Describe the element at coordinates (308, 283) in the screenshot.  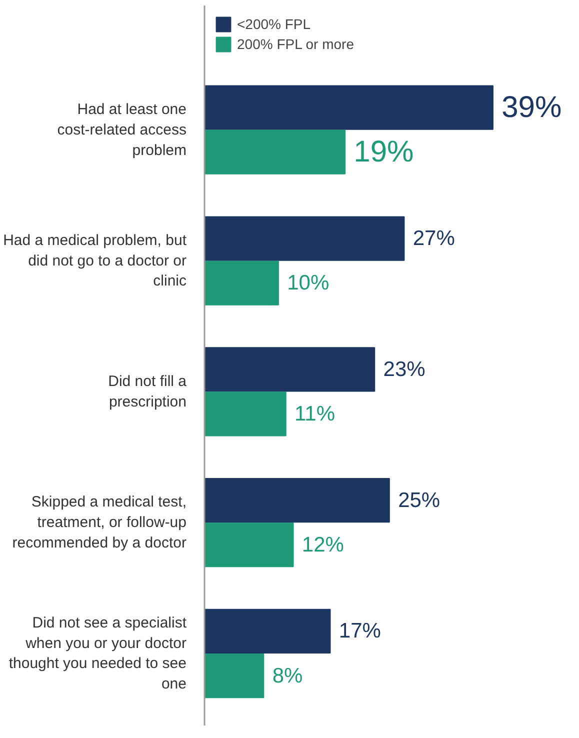
I see `data-label: 10%` at that location.